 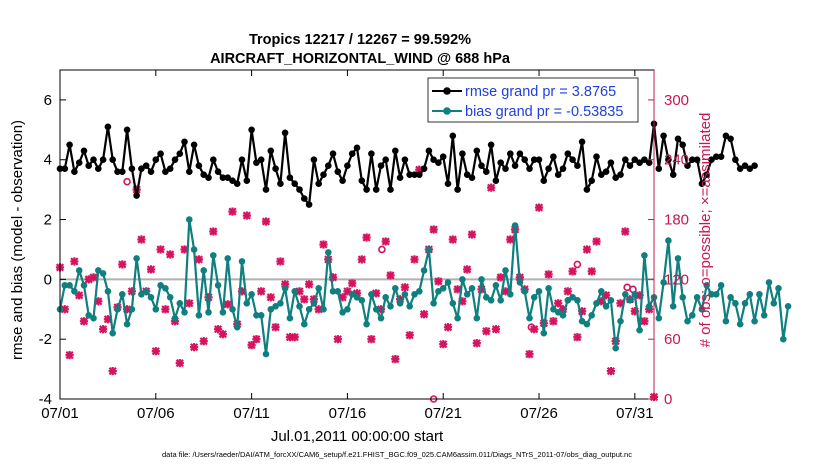 I want to click on y-tick-label-left: 6, so click(x=48, y=100).